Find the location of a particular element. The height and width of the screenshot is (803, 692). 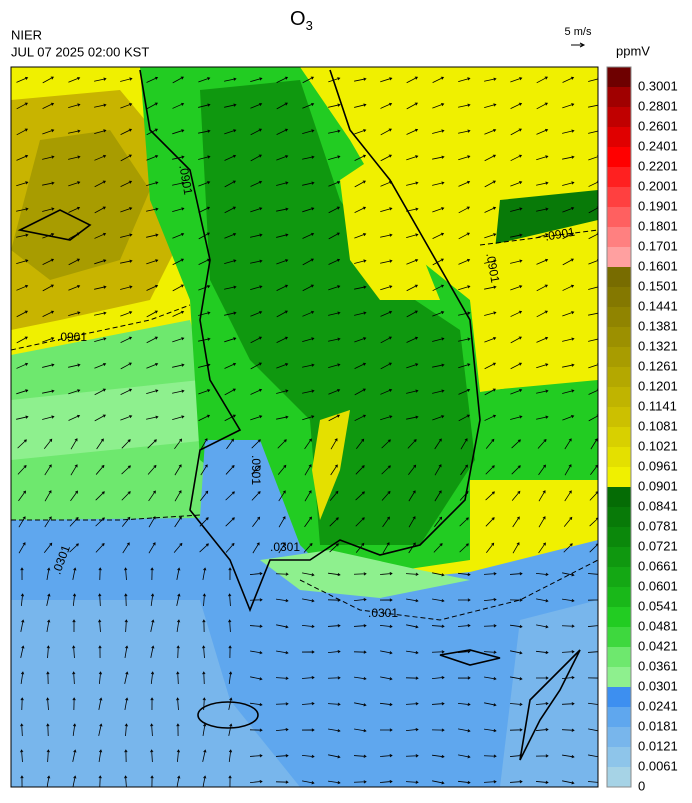

colorbar-label: 0.1021 is located at coordinates (658, 445).